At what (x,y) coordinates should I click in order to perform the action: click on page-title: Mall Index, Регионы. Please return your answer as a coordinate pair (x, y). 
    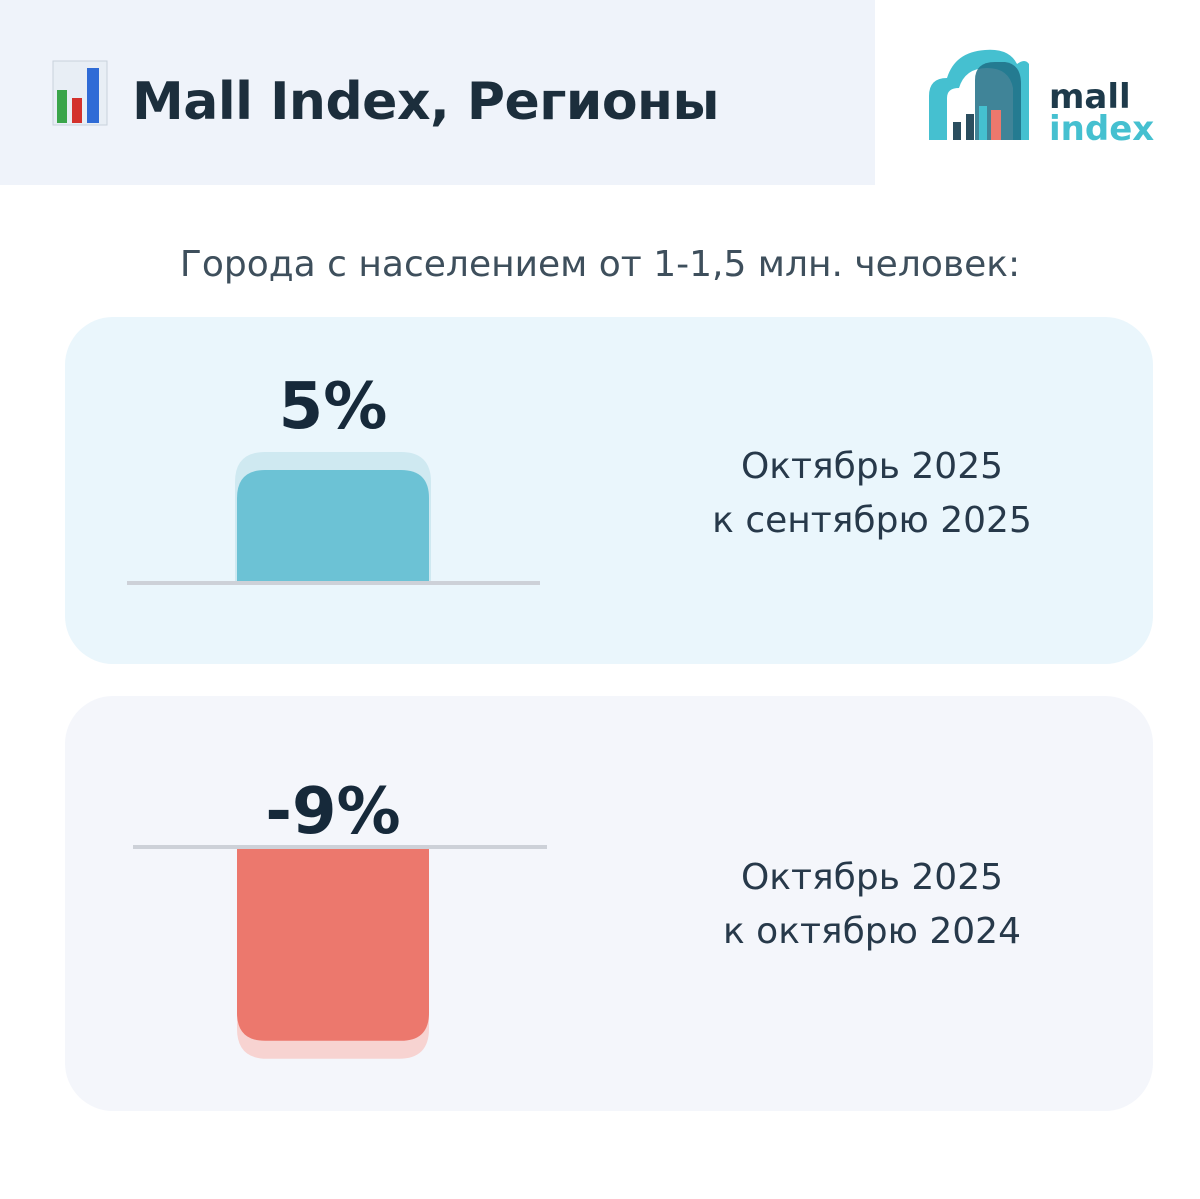
    Looking at the image, I should click on (426, 102).